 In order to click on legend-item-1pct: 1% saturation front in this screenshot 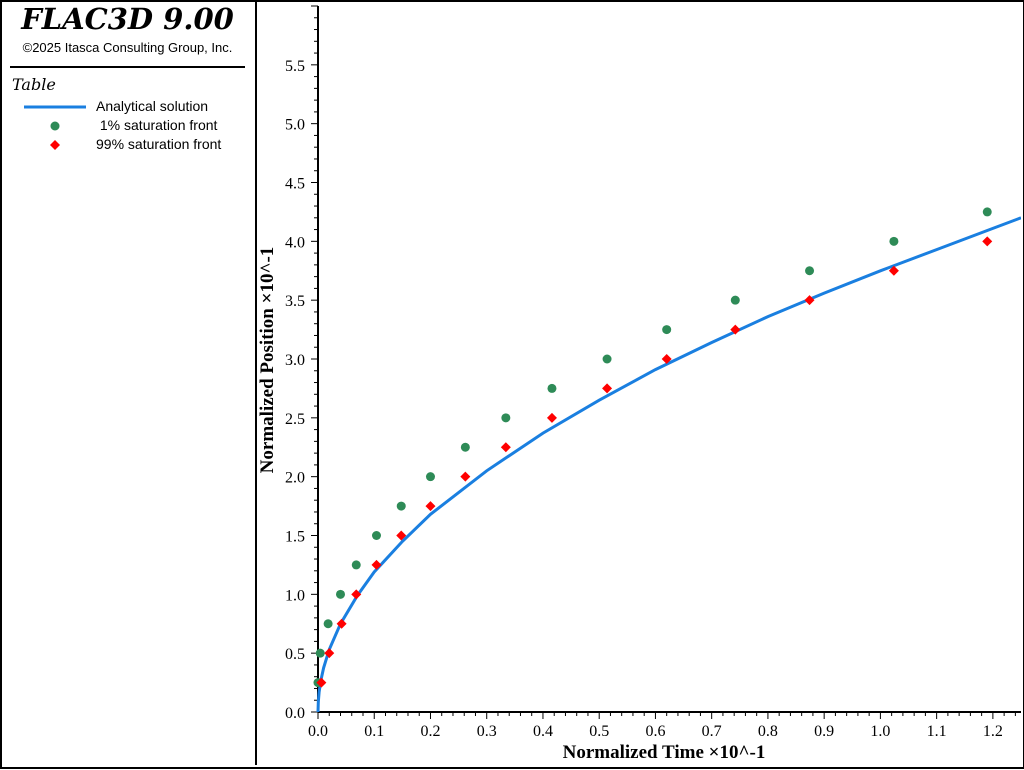, I will do `click(127, 126)`.